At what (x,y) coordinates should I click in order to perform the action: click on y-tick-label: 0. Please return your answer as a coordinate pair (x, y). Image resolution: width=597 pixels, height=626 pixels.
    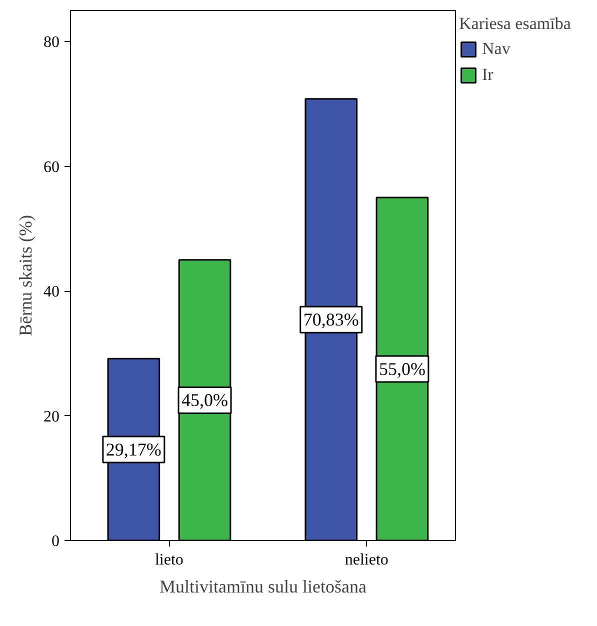
    Looking at the image, I should click on (56, 541).